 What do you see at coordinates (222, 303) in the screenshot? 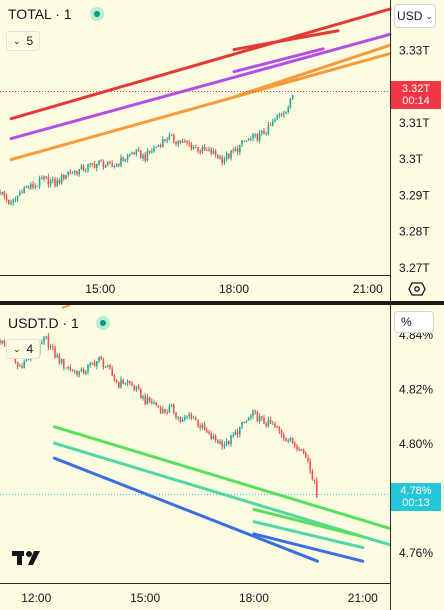
I see `pane-divider` at bounding box center [222, 303].